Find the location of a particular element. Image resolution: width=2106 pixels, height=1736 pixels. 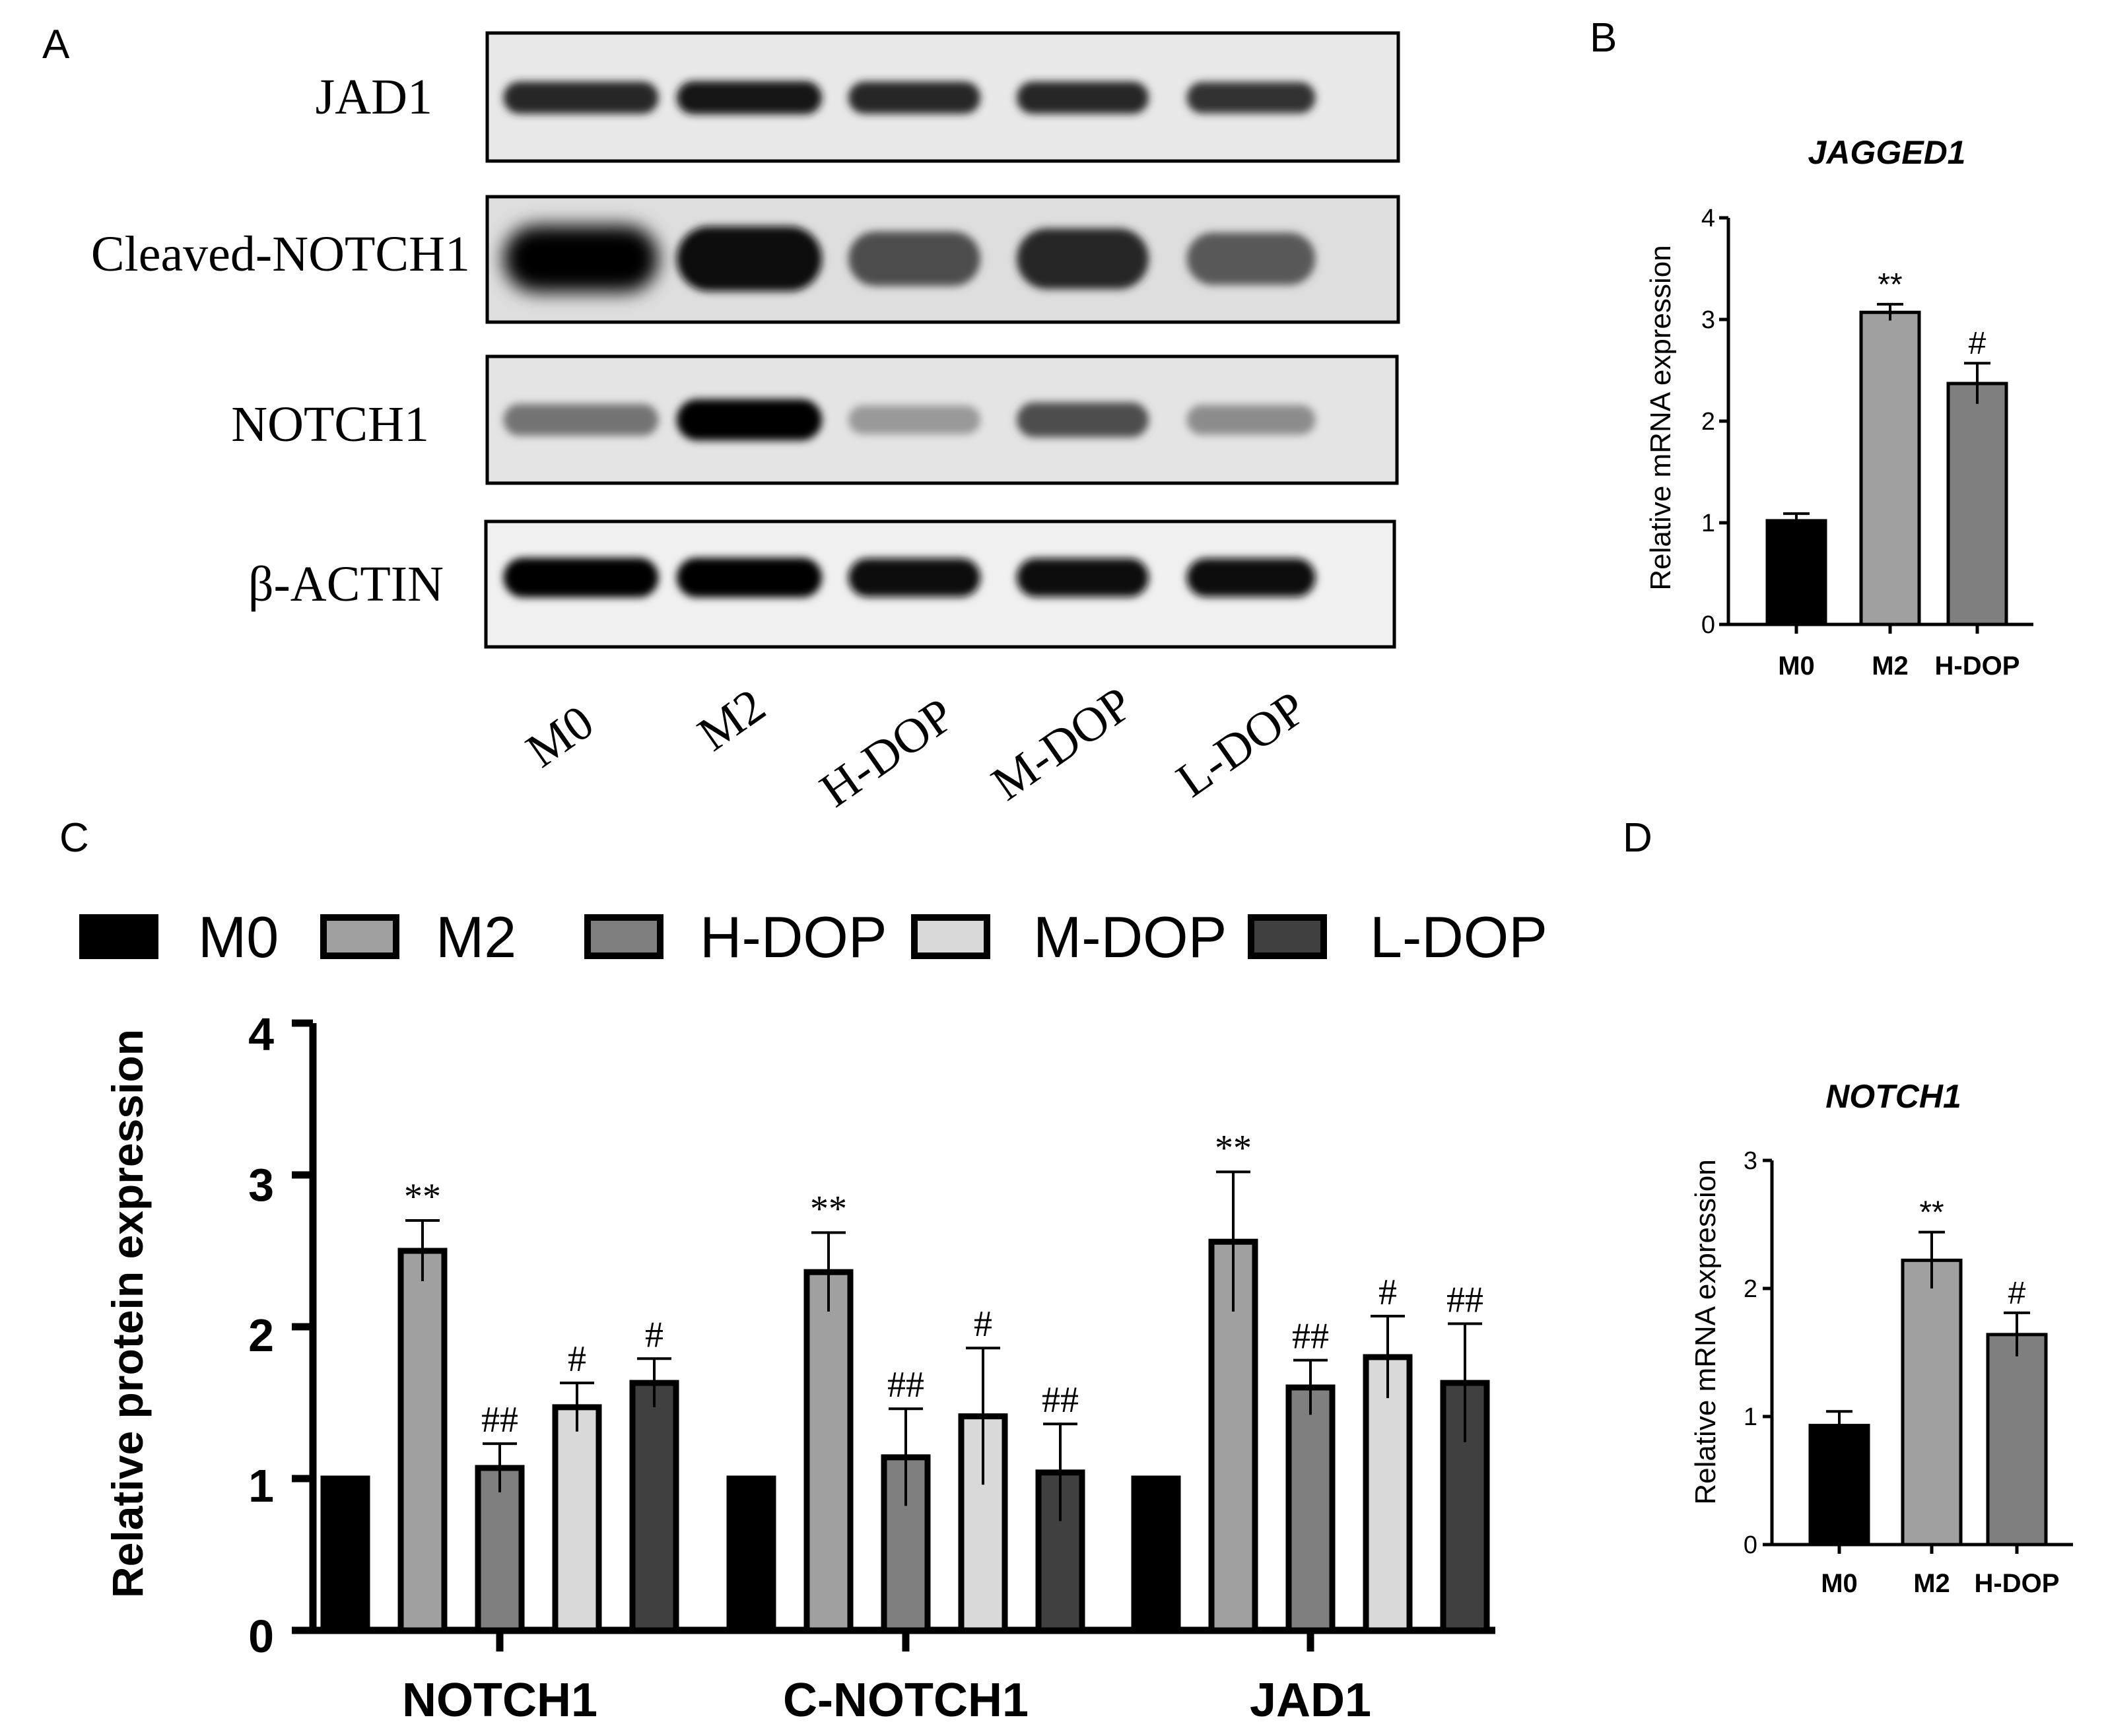

blot-bands-cleaved-notch1 is located at coordinates (909, 258).